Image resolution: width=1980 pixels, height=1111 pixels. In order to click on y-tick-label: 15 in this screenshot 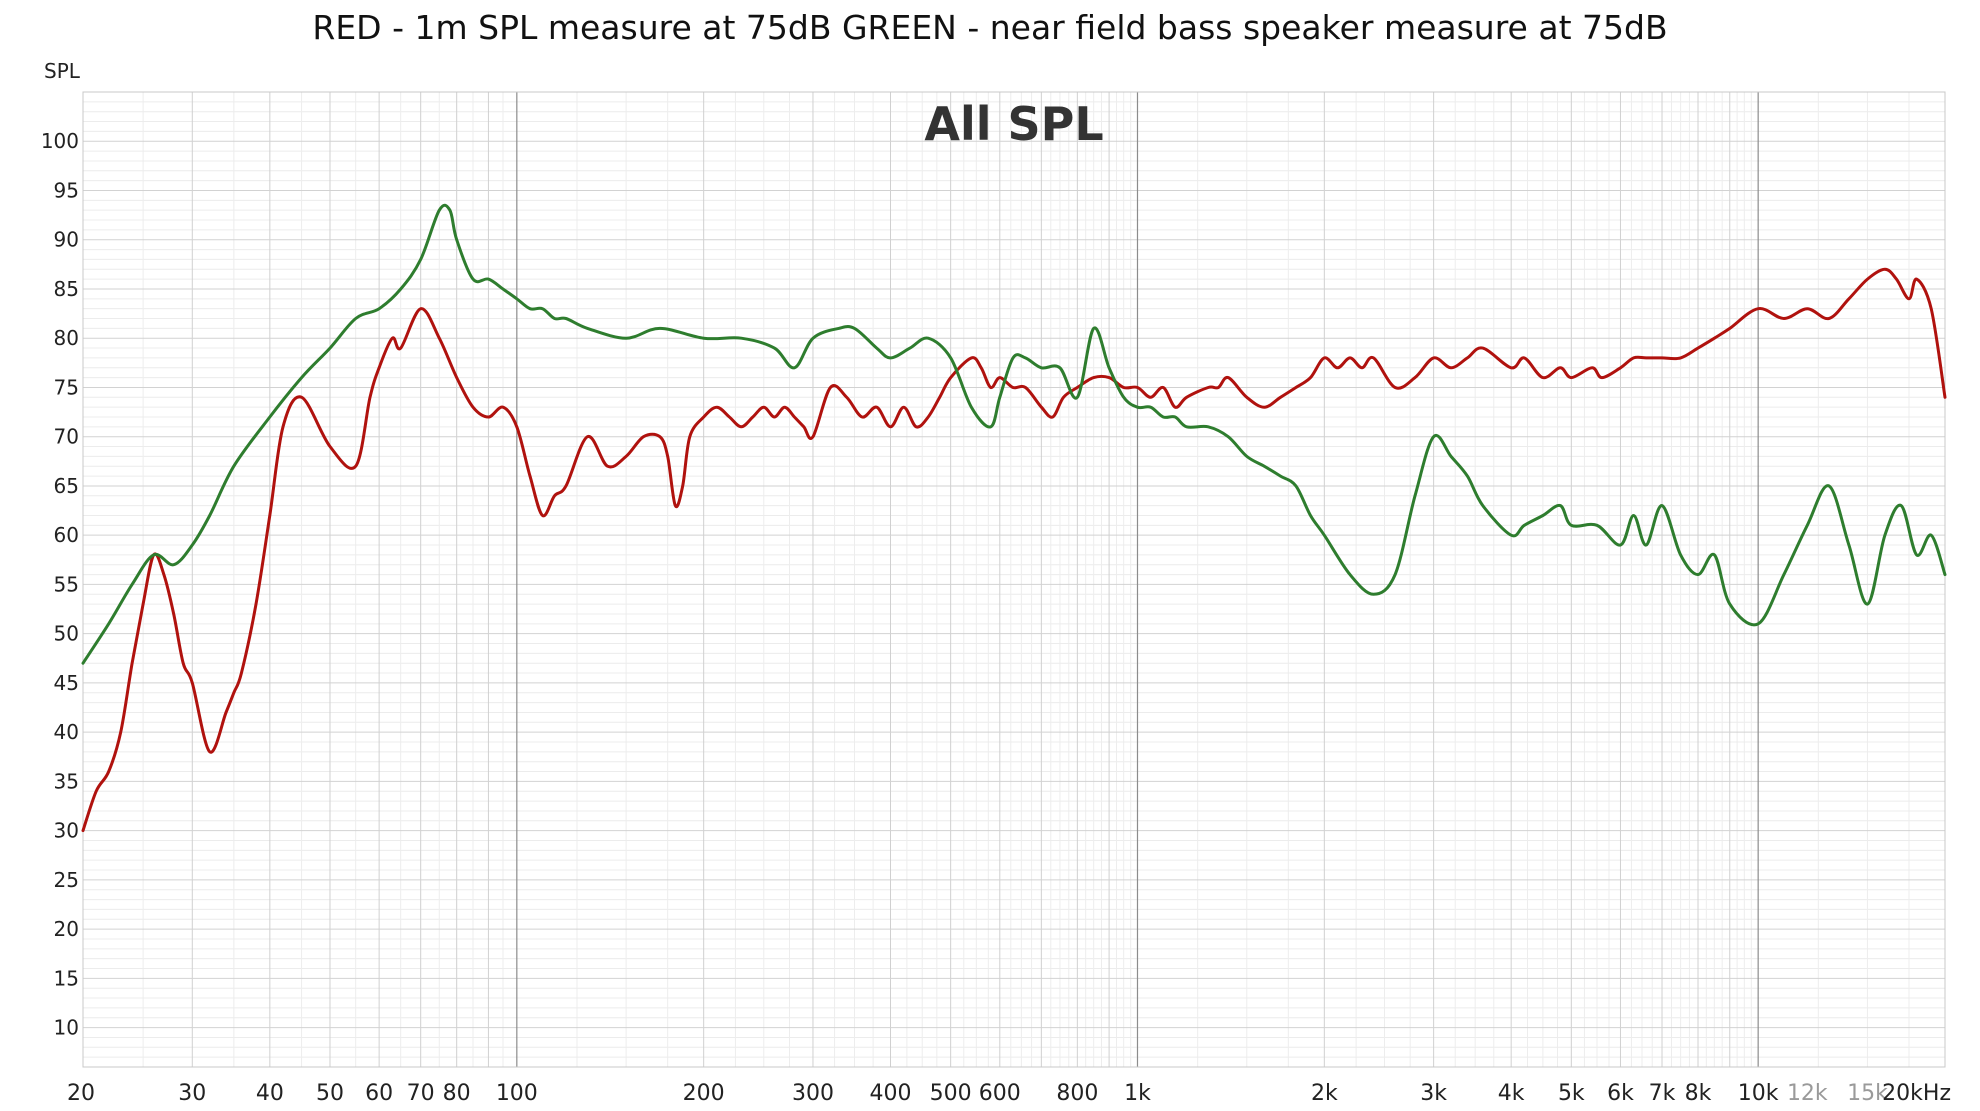, I will do `click(66, 978)`.